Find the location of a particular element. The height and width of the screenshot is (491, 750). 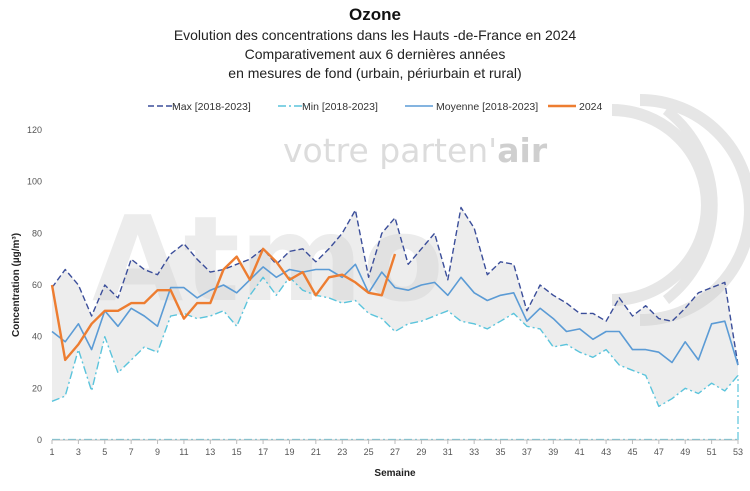

x-tick-label: 53 is located at coordinates (738, 452).